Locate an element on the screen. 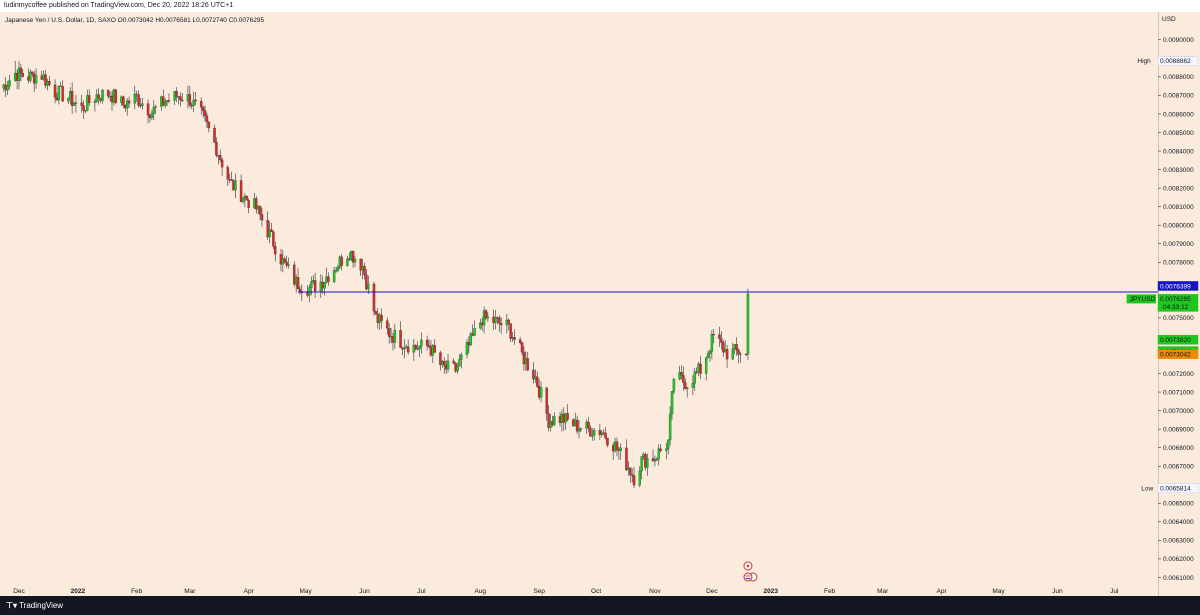  y-tick-label: 0.0069000 is located at coordinates (1178, 429).